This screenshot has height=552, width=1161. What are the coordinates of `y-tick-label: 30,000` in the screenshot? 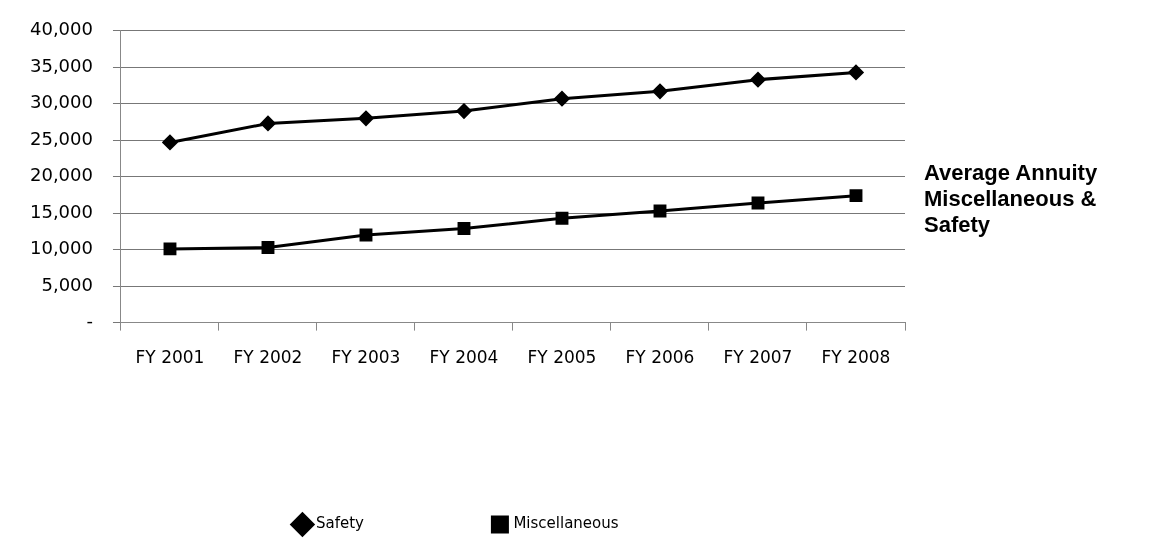 It's located at (61, 102).